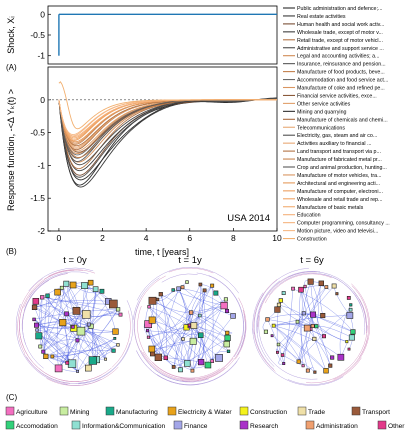 Image resolution: width=415 pixels, height=435 pixels. Describe the element at coordinates (205, 412) in the screenshot. I see `sector-legend-label: Electricity & Water` at that location.